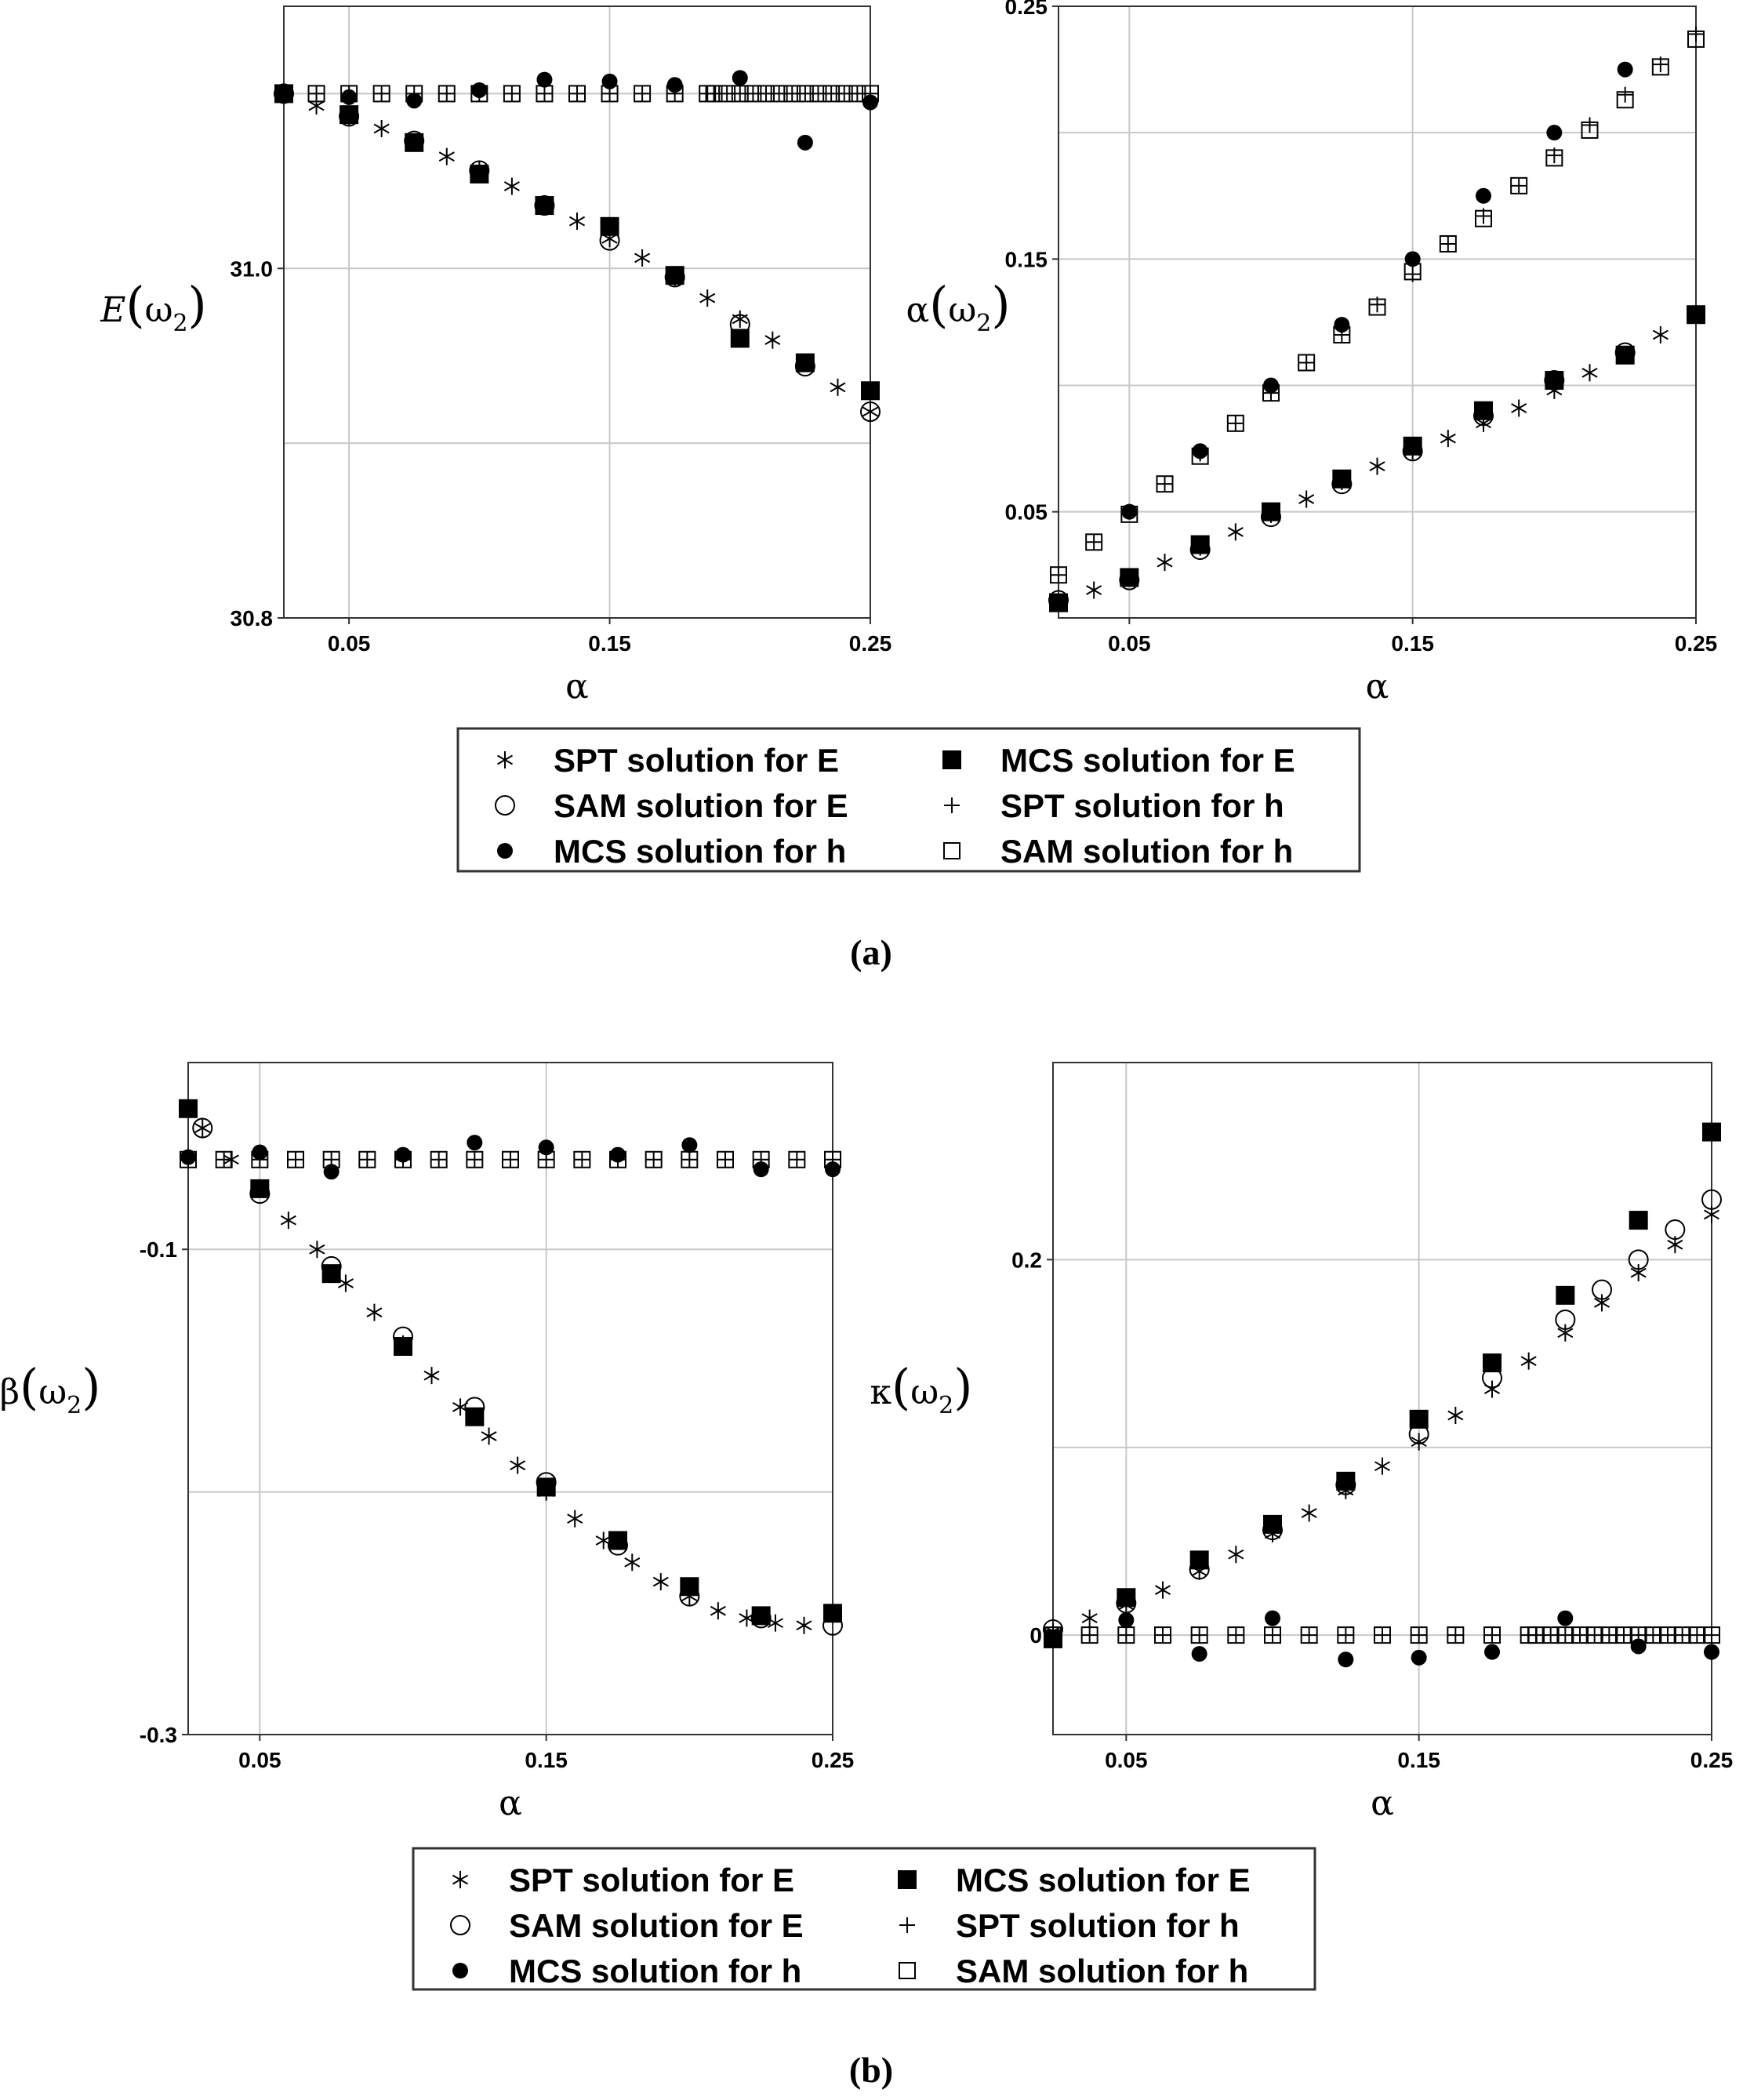 The image size is (1743, 2100). What do you see at coordinates (951, 851) in the screenshot?
I see `legend-marker-sam-h` at bounding box center [951, 851].